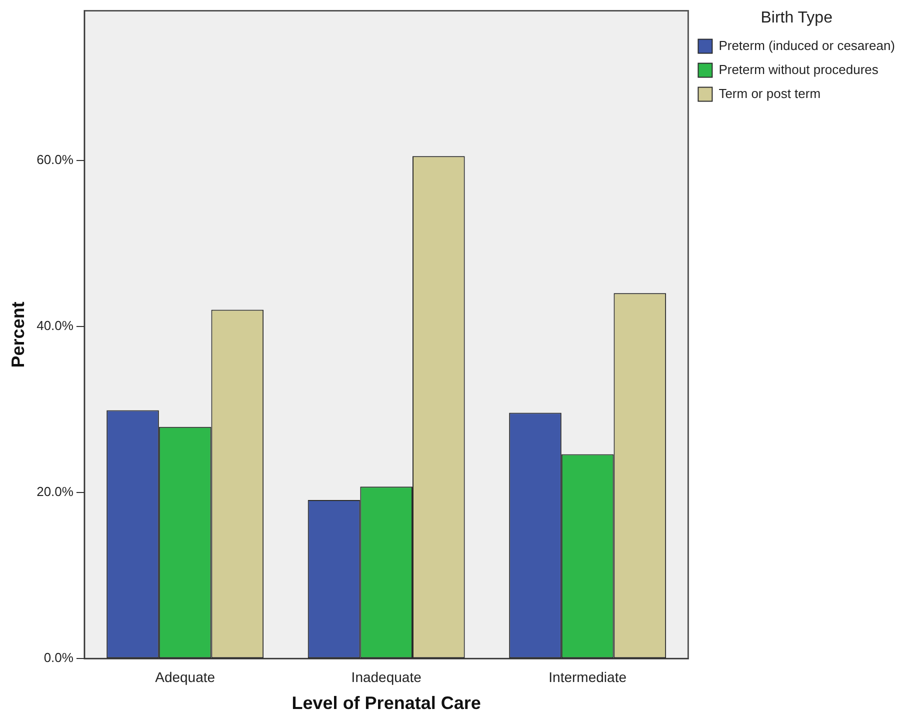 Image resolution: width=909 pixels, height=723 pixels. Describe the element at coordinates (796, 17) in the screenshot. I see `legend-title: Birth Type` at that location.